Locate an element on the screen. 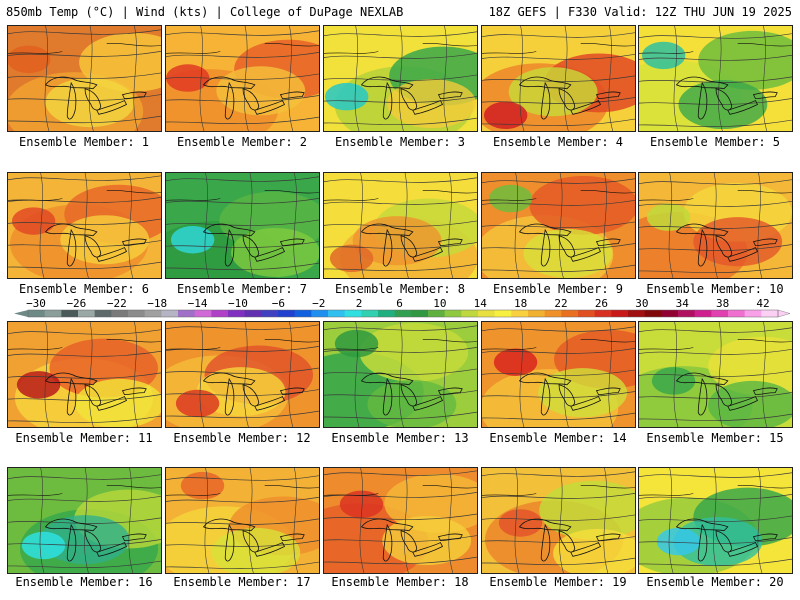  colorbar-tick-label: 18 is located at coordinates (520, 303).